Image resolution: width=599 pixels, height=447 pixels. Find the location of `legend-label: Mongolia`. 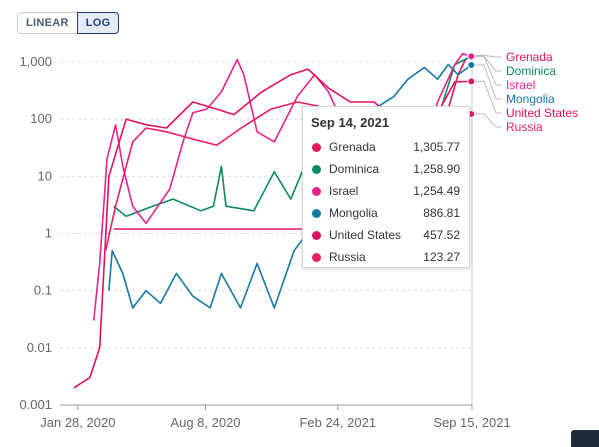

legend-label: Mongolia is located at coordinates (530, 99).